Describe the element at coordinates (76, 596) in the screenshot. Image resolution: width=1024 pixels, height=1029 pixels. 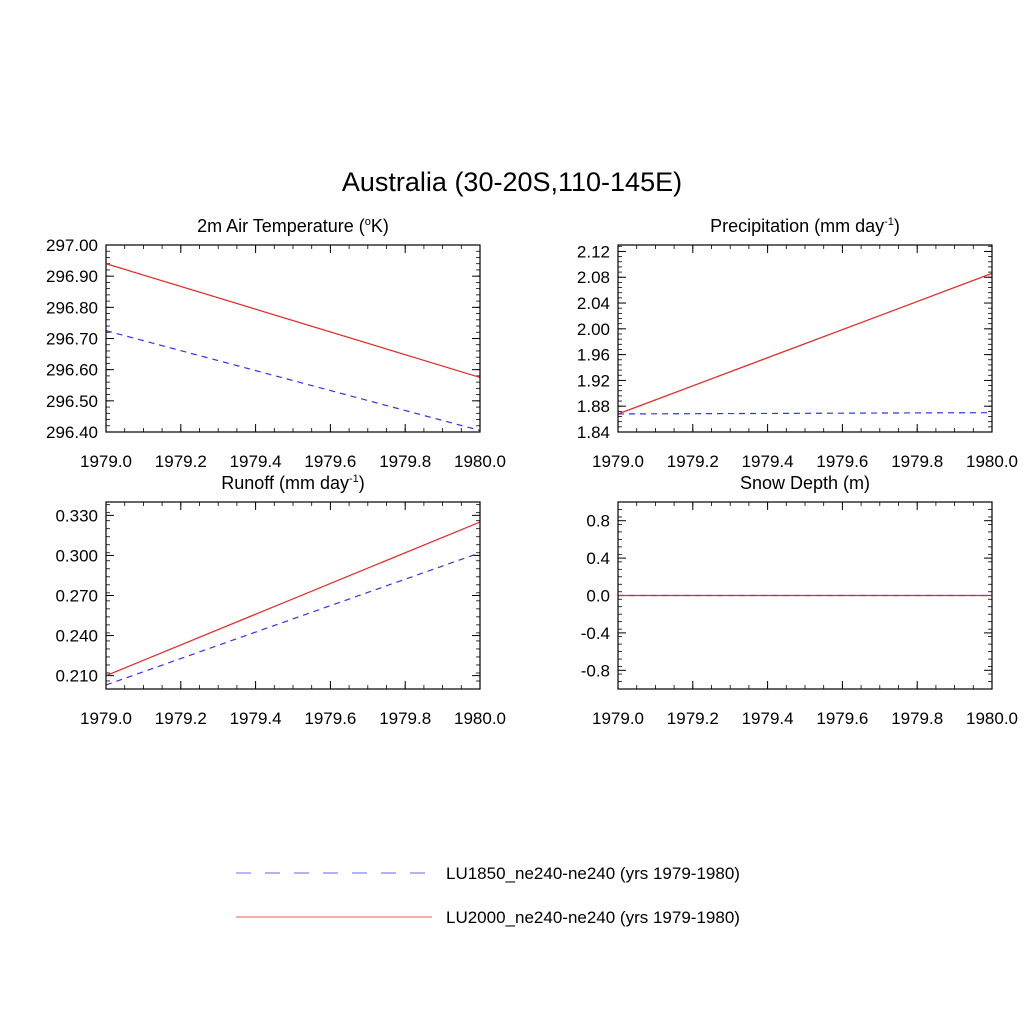
I see `y-tick-label: 0.270` at that location.